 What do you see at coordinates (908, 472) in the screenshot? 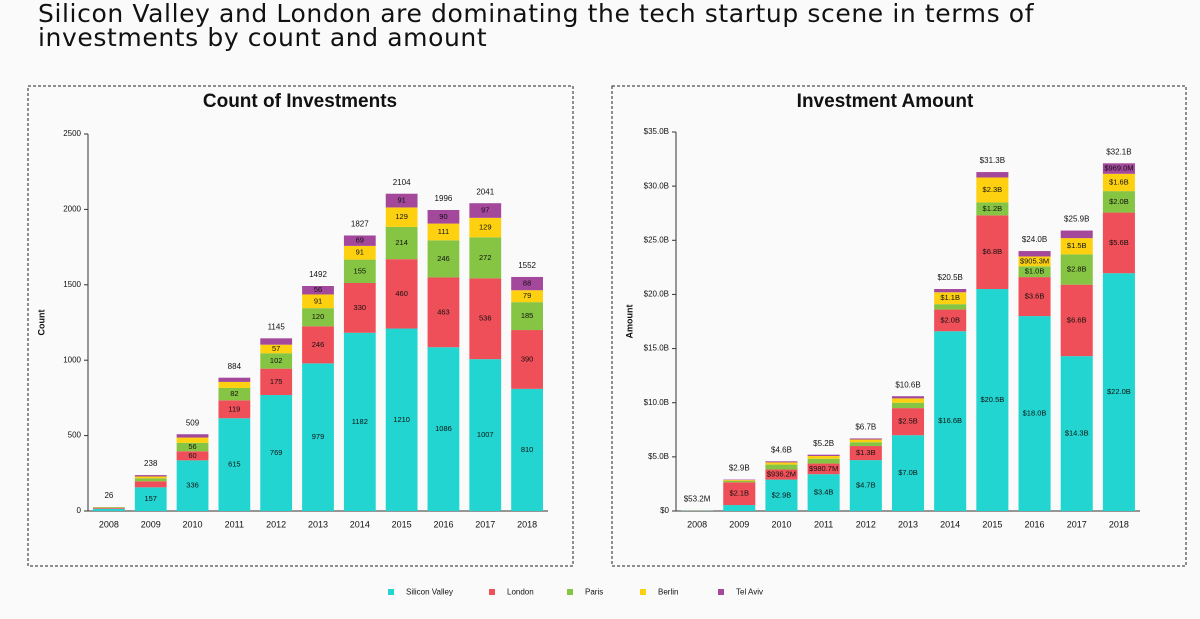
I see `data-label: $7.0B` at bounding box center [908, 472].